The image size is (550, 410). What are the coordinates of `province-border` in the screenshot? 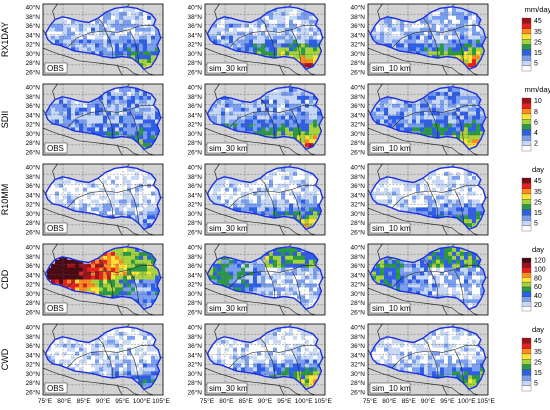 It's located at (271, 364).